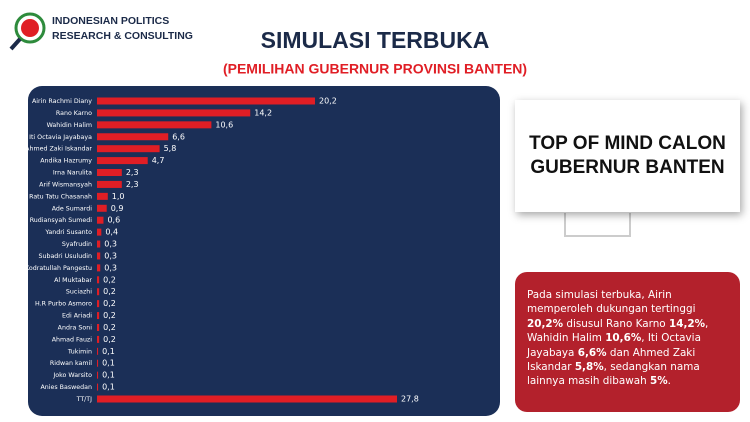 The height and width of the screenshot is (422, 750). I want to click on value-label: 5,8, so click(170, 148).